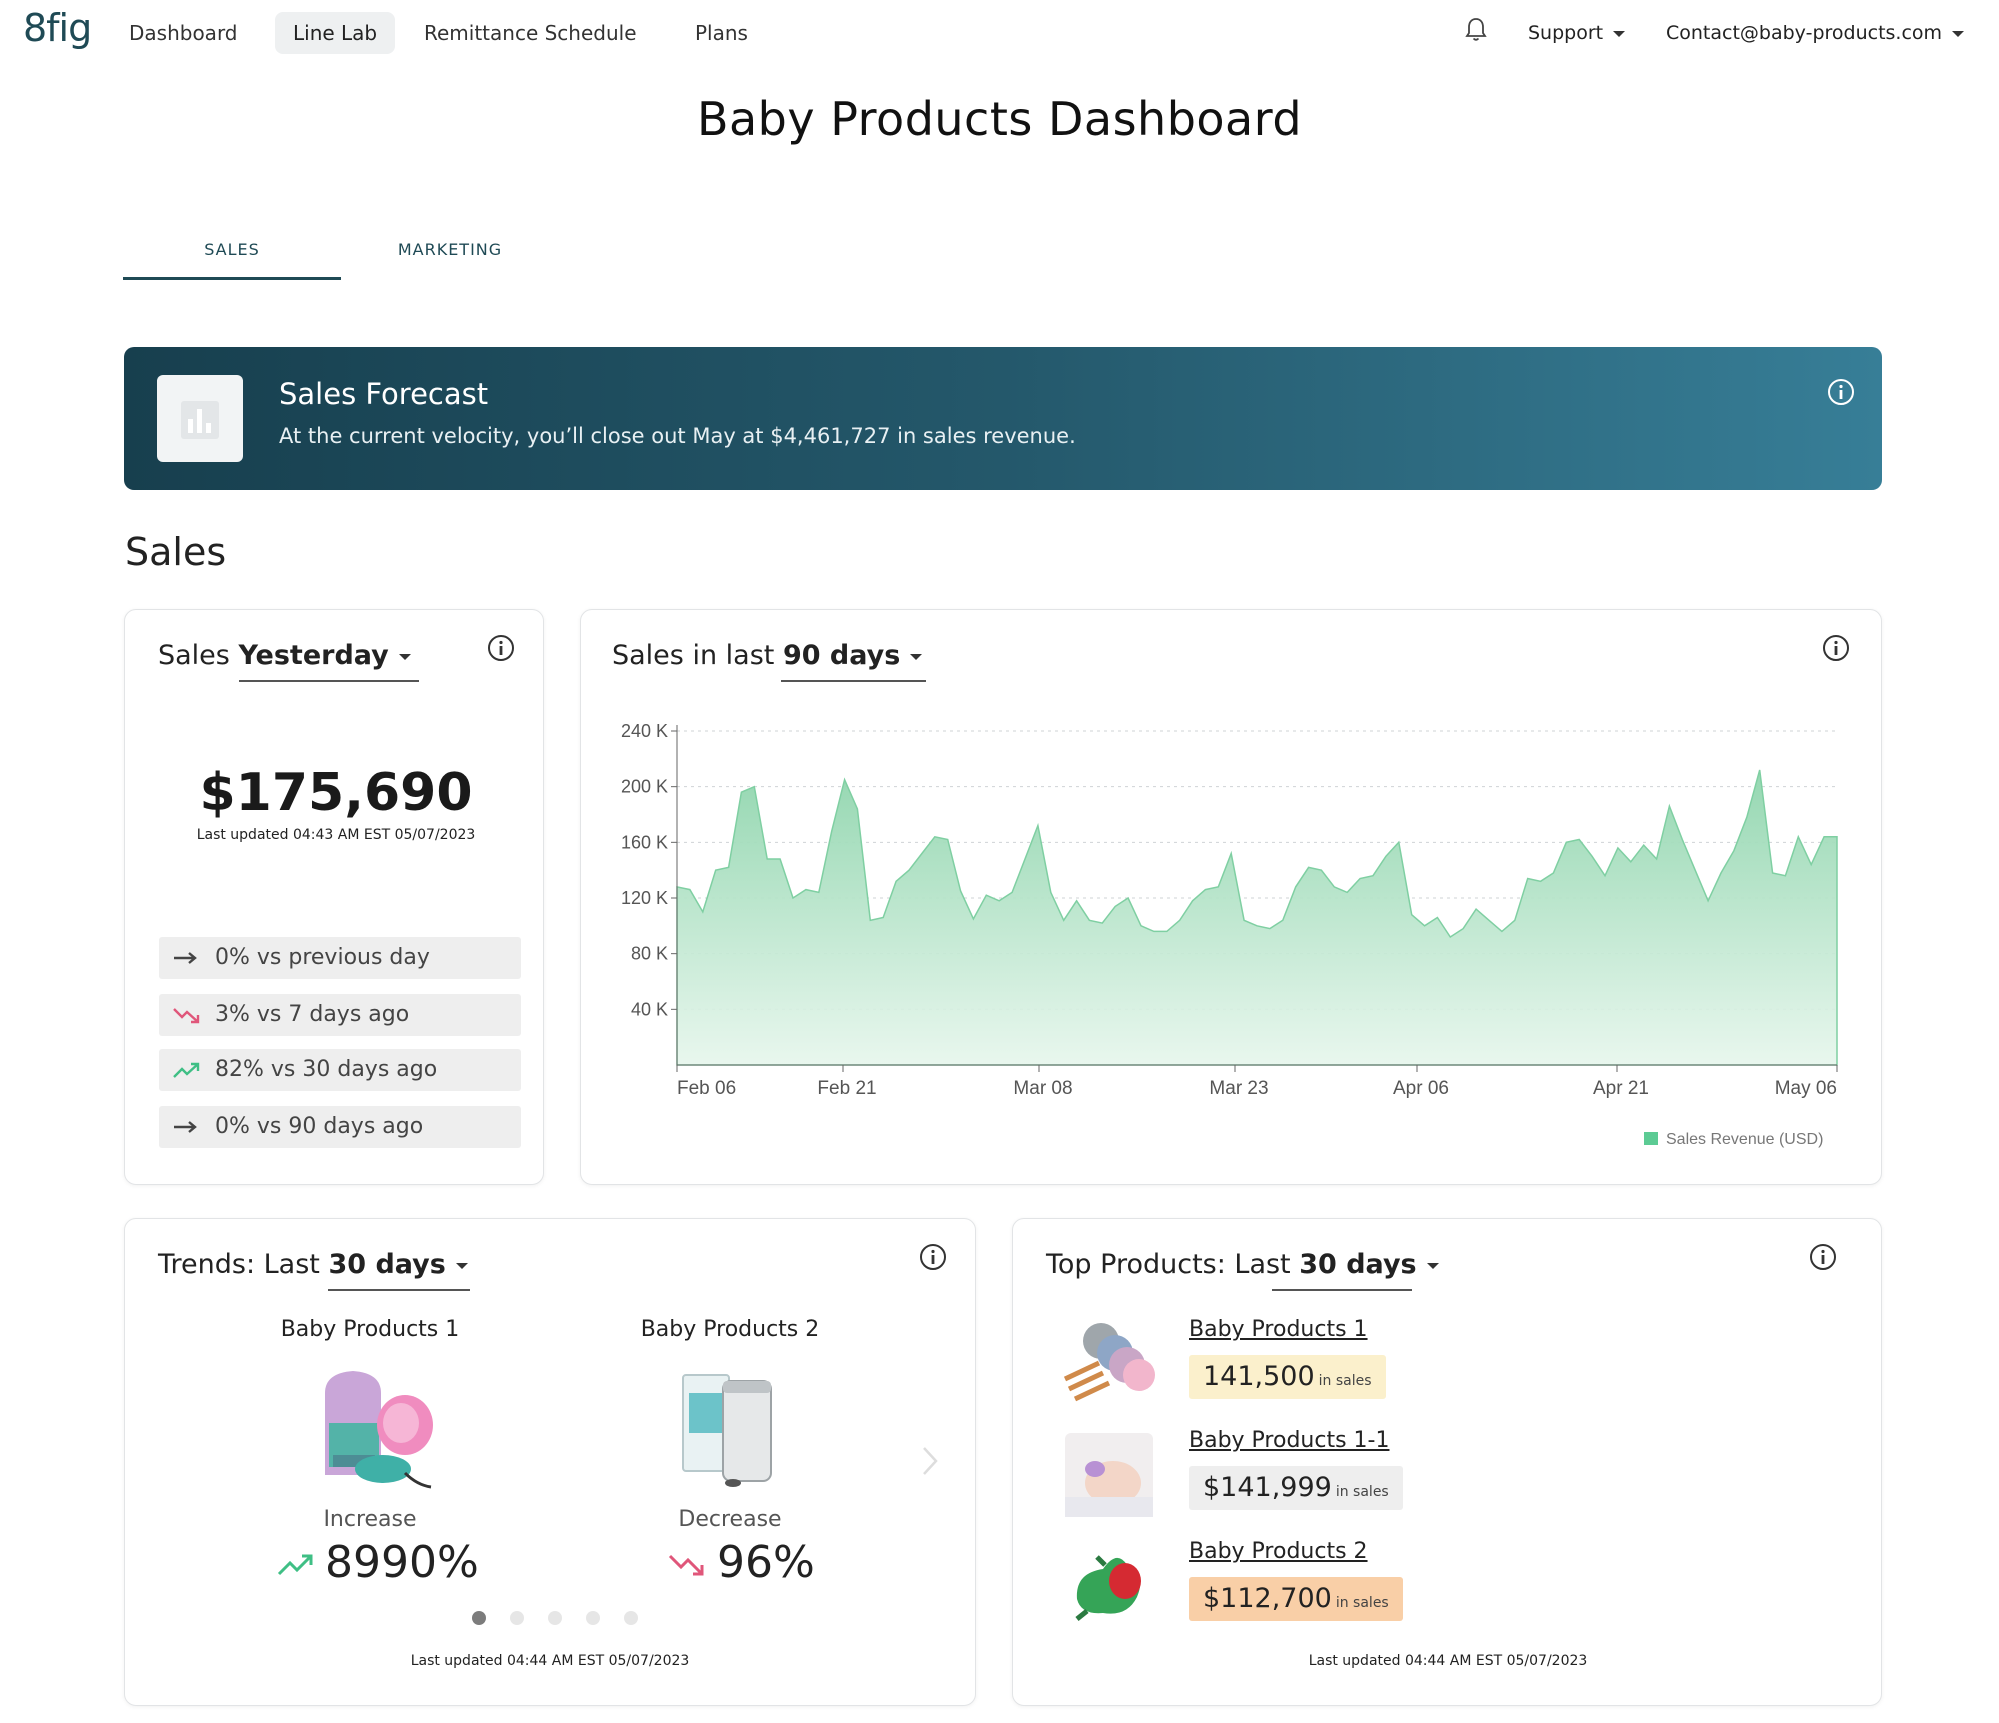 This screenshot has width=1999, height=1723. What do you see at coordinates (530, 33) in the screenshot?
I see `nav-remittance-schedule: Remittance Schedule` at bounding box center [530, 33].